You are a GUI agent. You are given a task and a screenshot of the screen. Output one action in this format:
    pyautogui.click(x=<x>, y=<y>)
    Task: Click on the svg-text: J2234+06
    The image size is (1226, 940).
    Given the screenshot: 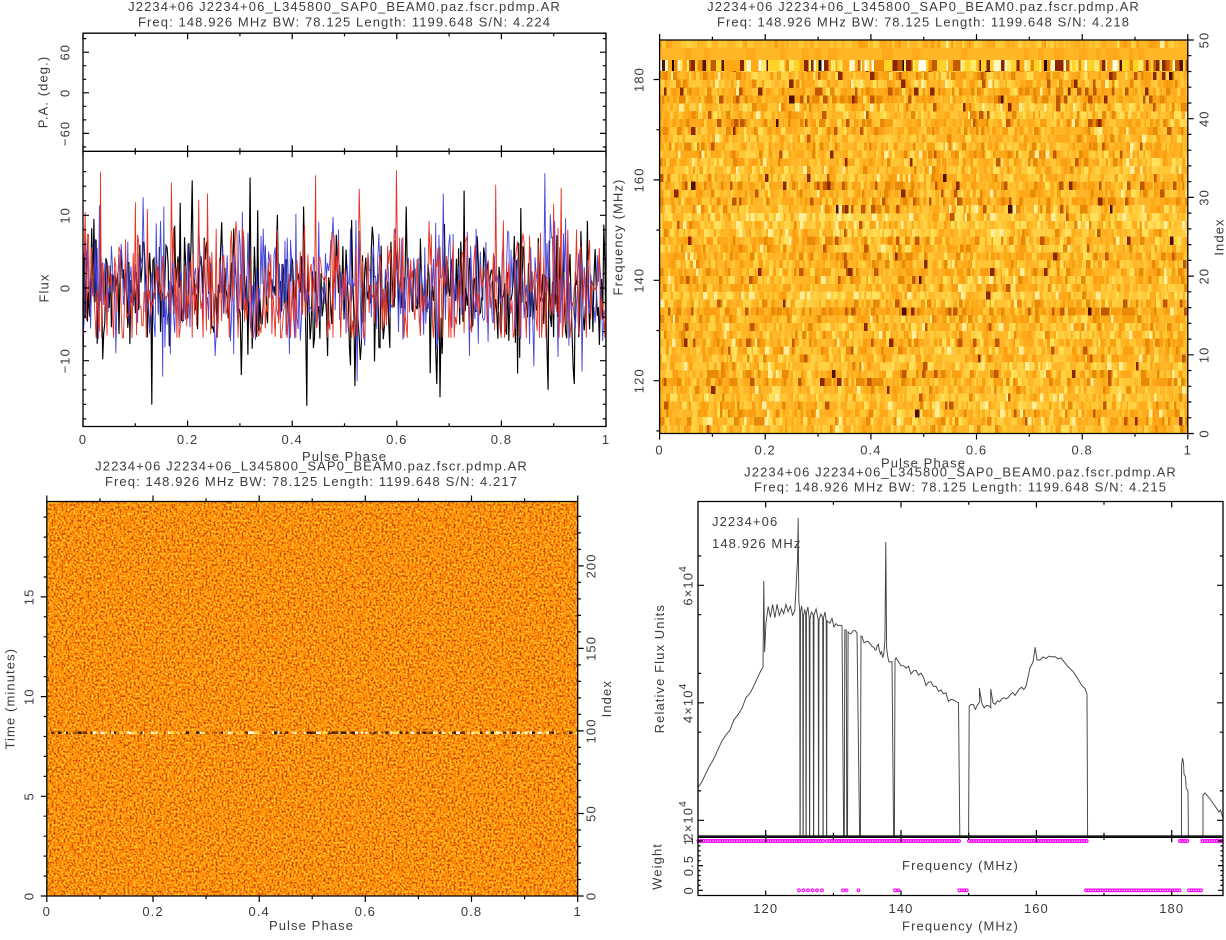 What is the action you would take?
    pyautogui.click(x=745, y=521)
    